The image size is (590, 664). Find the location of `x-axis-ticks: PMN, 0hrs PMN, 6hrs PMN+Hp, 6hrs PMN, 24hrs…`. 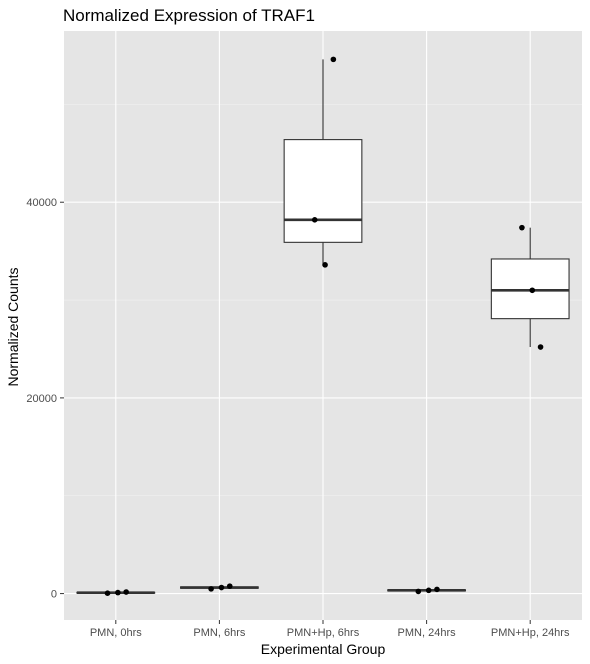

x-axis-ticks: PMN, 0hrs PMN, 6hrs PMN+Hp, 6hrs PMN, 24hrs… is located at coordinates (330, 629).